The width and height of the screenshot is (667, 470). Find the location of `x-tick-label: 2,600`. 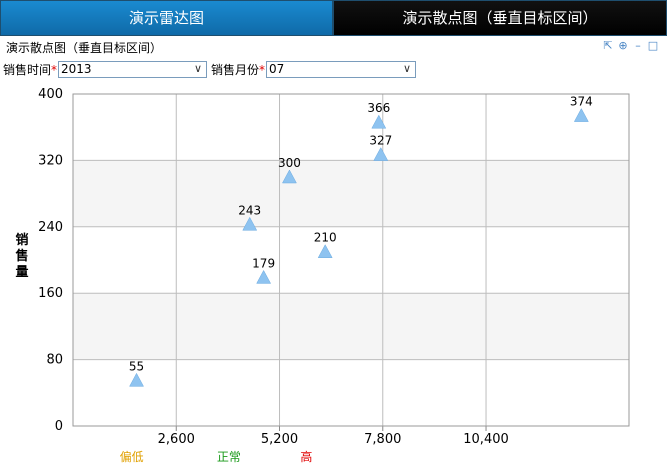

x-tick-label: 2,600 is located at coordinates (176, 439).